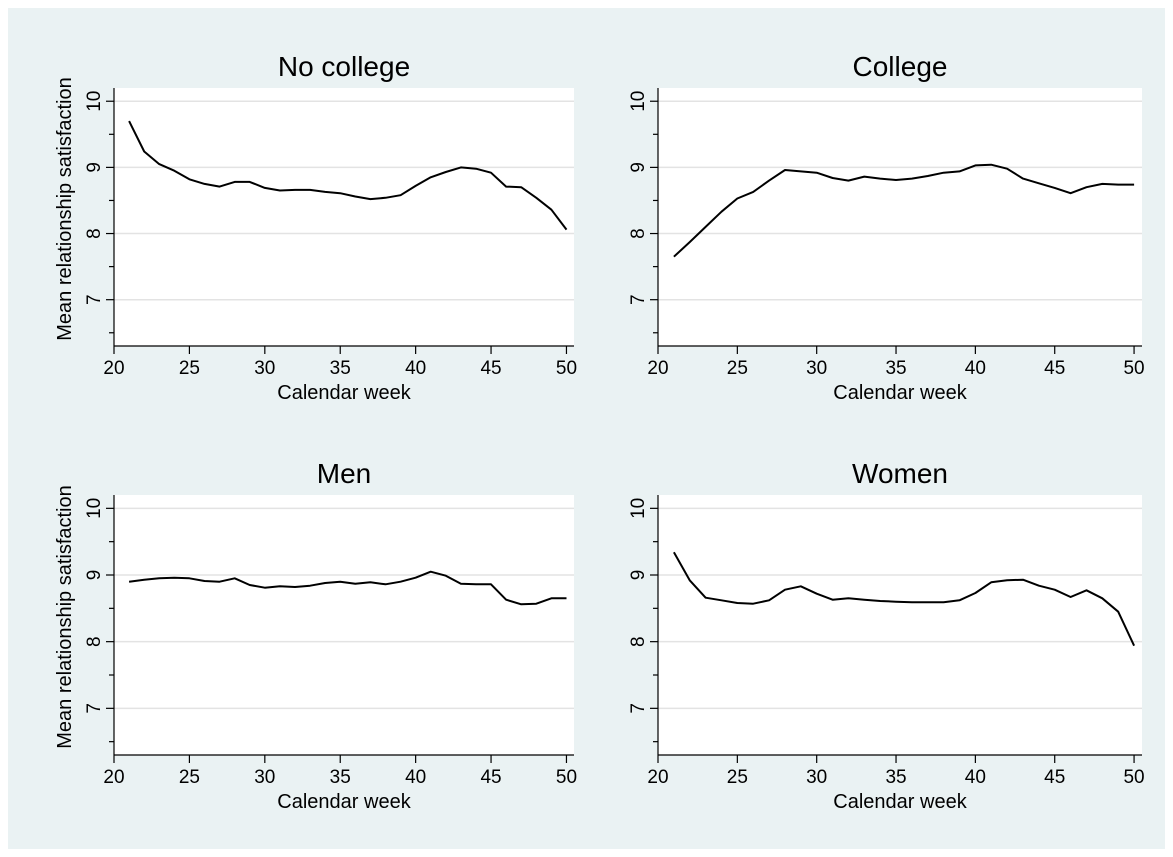  What do you see at coordinates (344, 66) in the screenshot?
I see `chart-title: No college` at bounding box center [344, 66].